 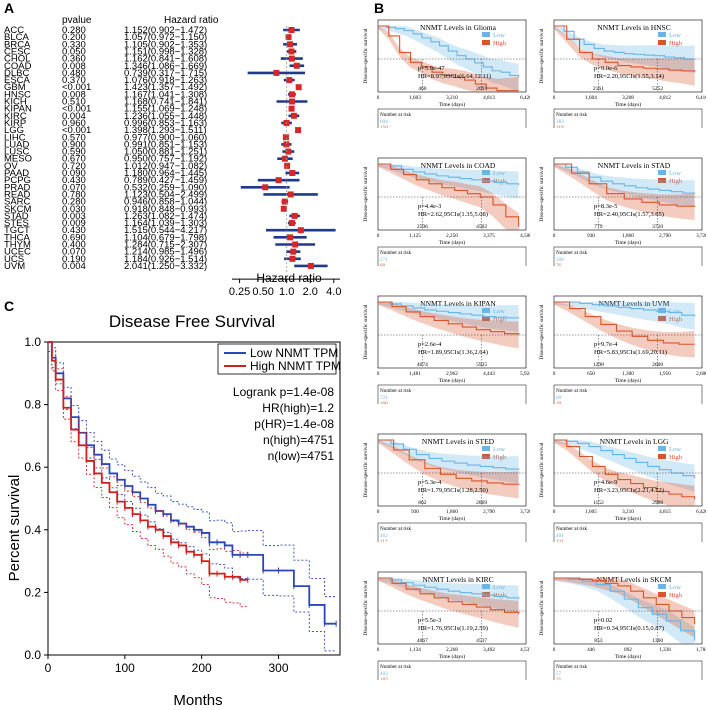 What do you see at coordinates (165, 30) in the screenshot?
I see `forest-row-hr-text: 1.152(0.902−1.472)` at bounding box center [165, 30].